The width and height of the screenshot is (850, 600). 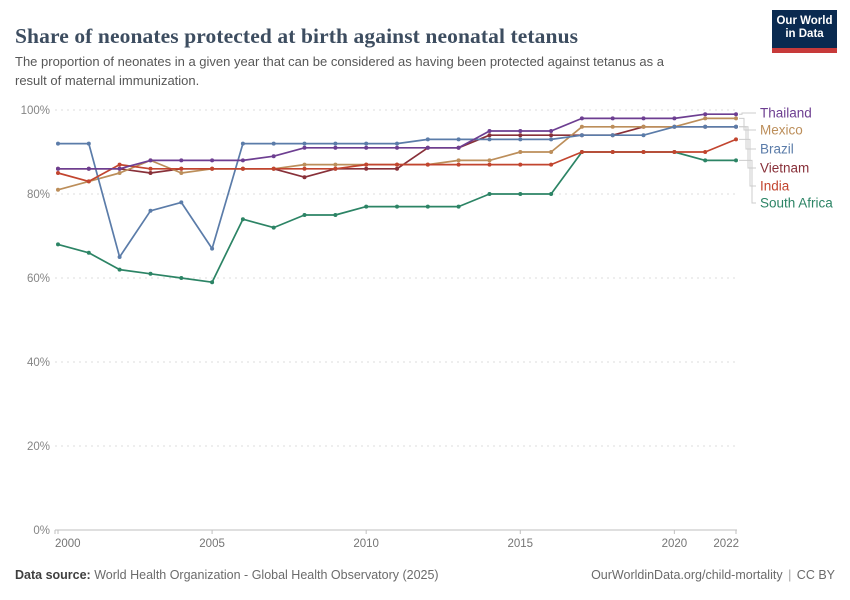 What do you see at coordinates (612, 135) in the screenshot?
I see `data-point-brazil-2018` at bounding box center [612, 135].